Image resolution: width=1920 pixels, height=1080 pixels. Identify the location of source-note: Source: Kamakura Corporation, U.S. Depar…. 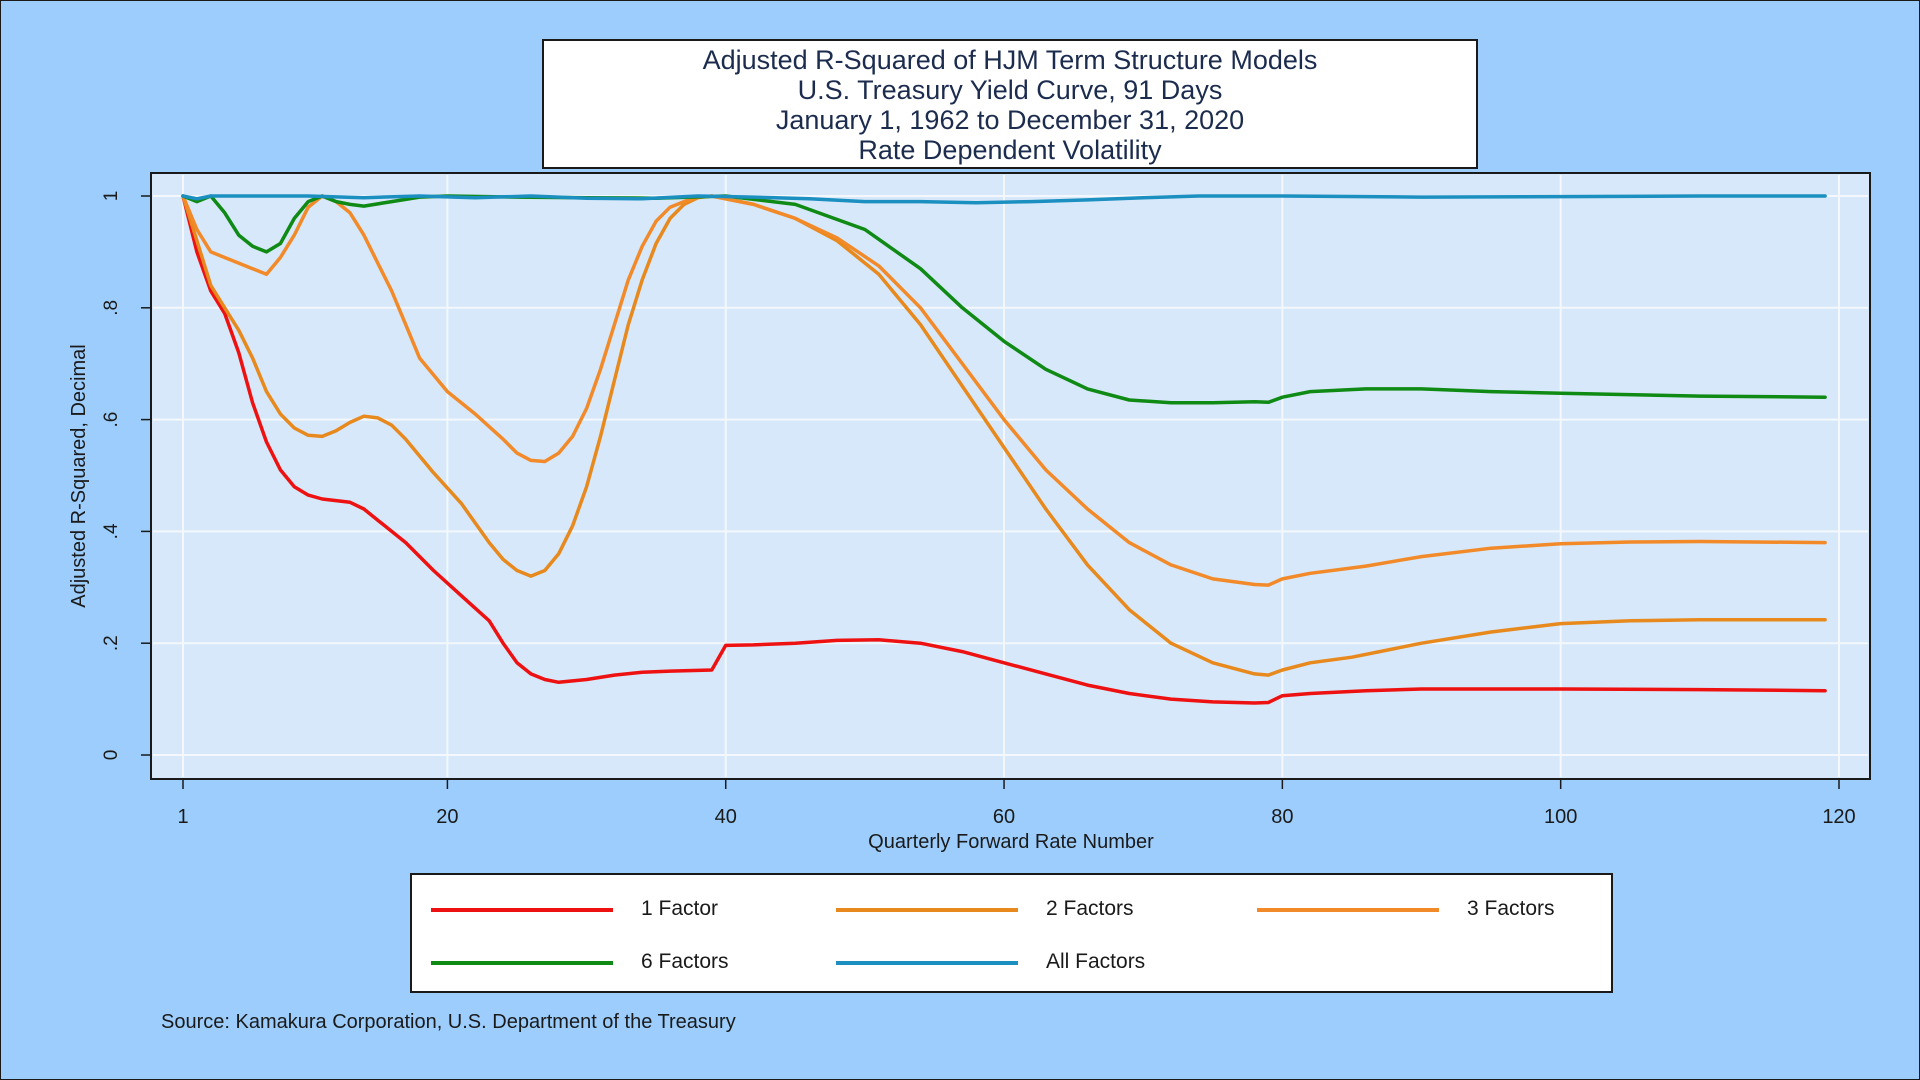
(448, 1022).